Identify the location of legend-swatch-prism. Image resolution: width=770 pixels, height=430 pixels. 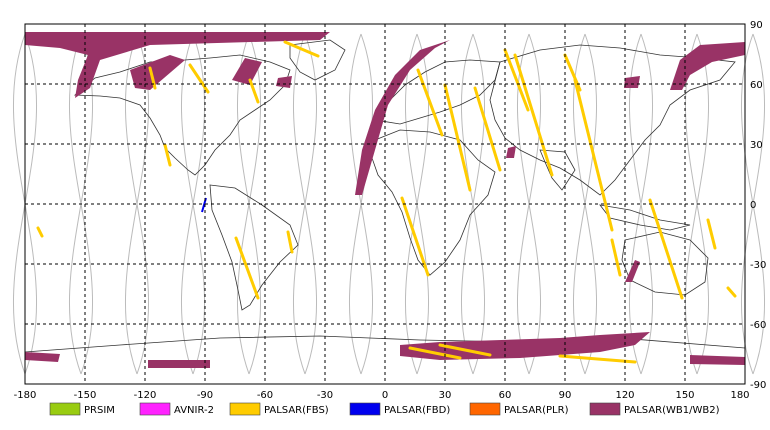
(65, 409).